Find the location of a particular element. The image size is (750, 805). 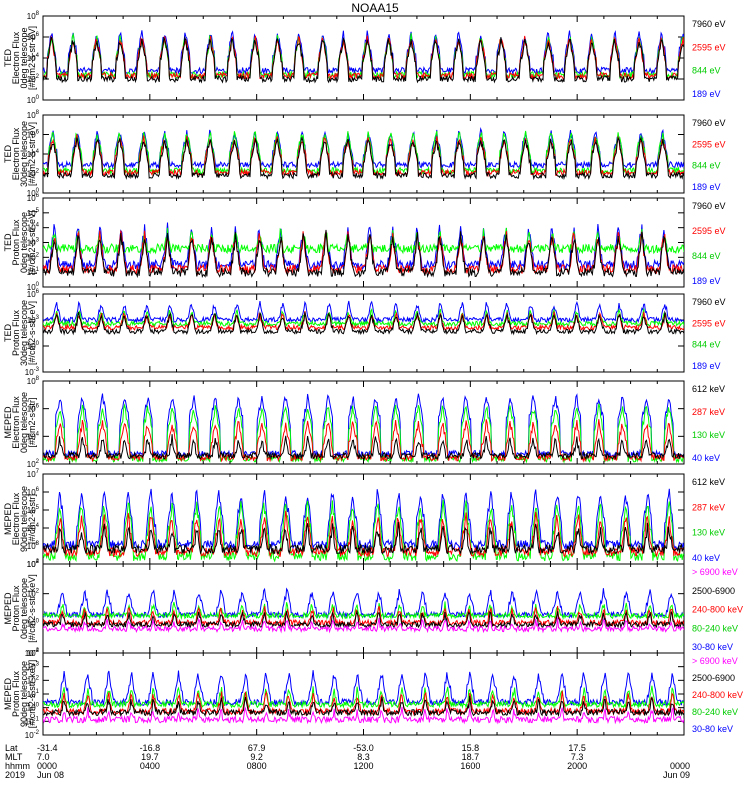

y-axis-label: MEPED is located at coordinates (8, 694).